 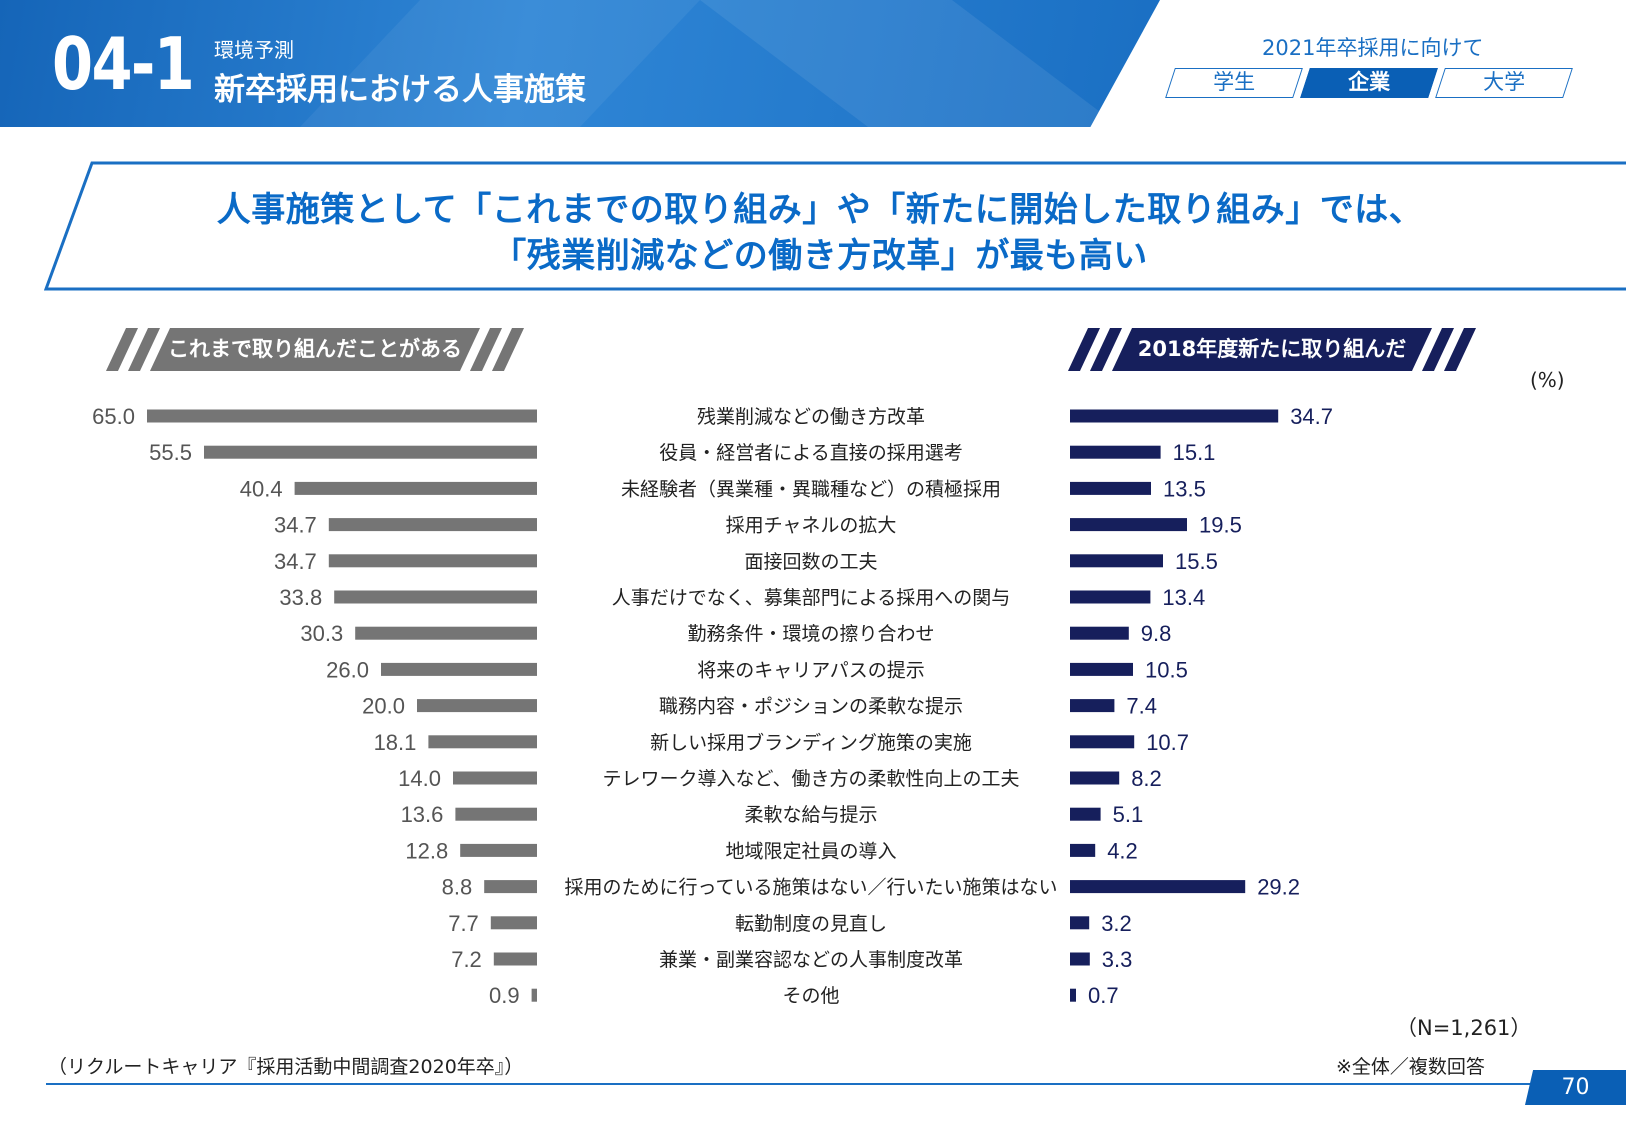 I want to click on right-value-label: 10.7, so click(x=1167, y=742).